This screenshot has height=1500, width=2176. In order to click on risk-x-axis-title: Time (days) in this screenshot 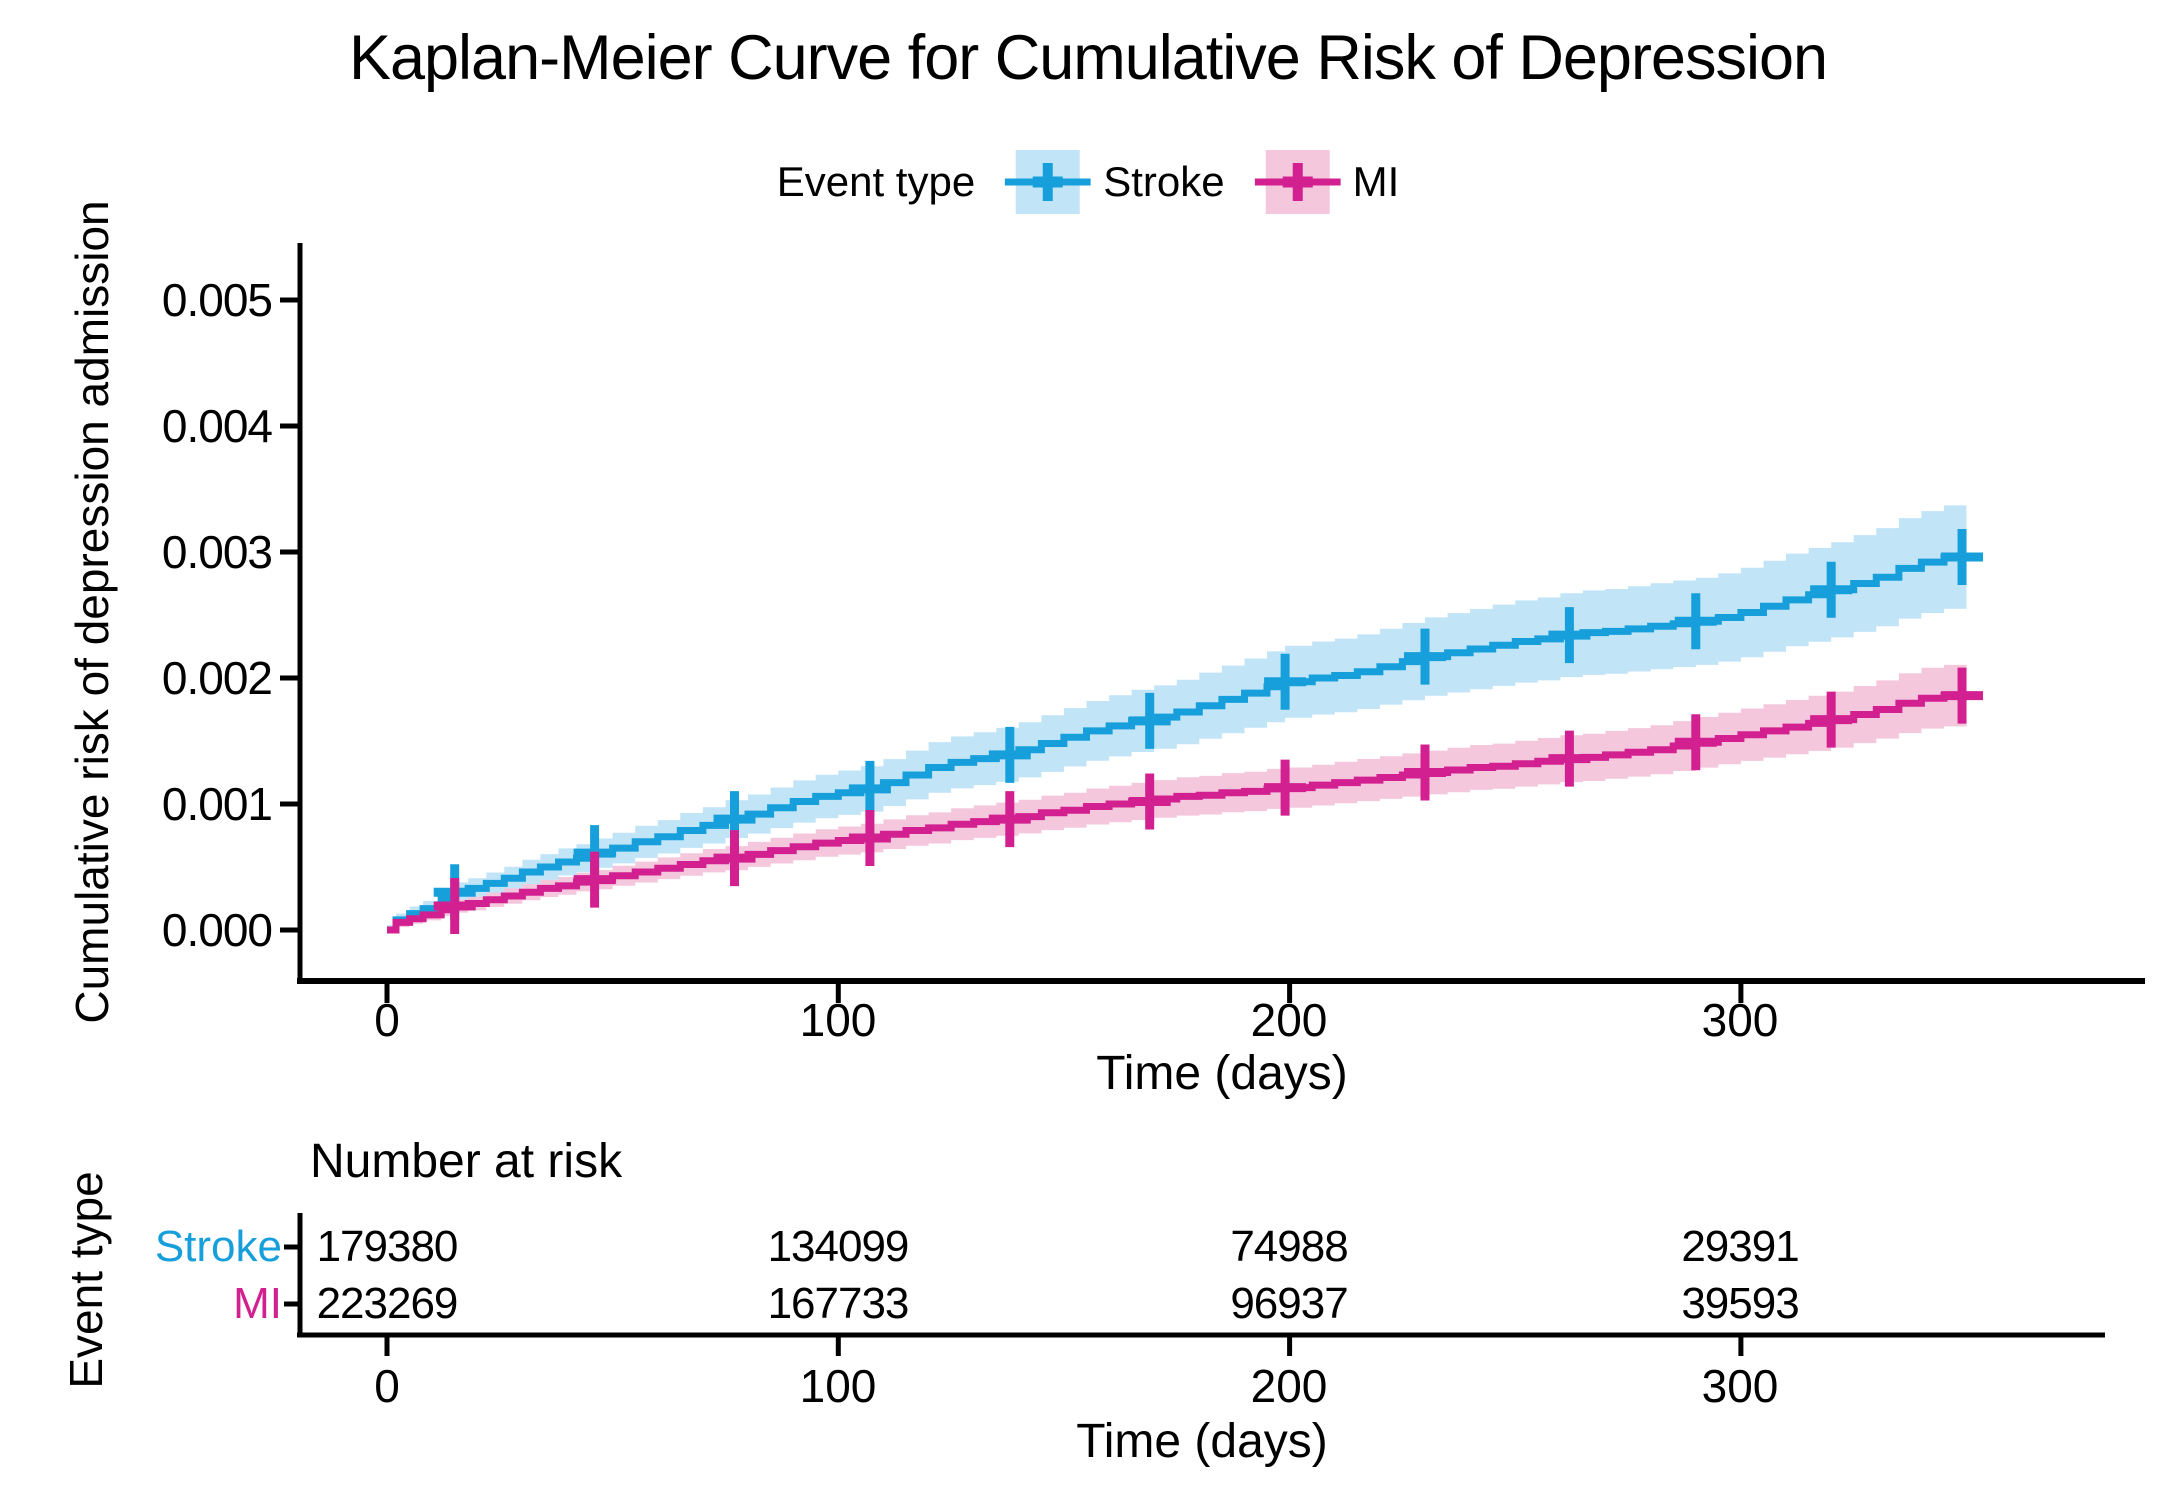, I will do `click(1202, 1441)`.